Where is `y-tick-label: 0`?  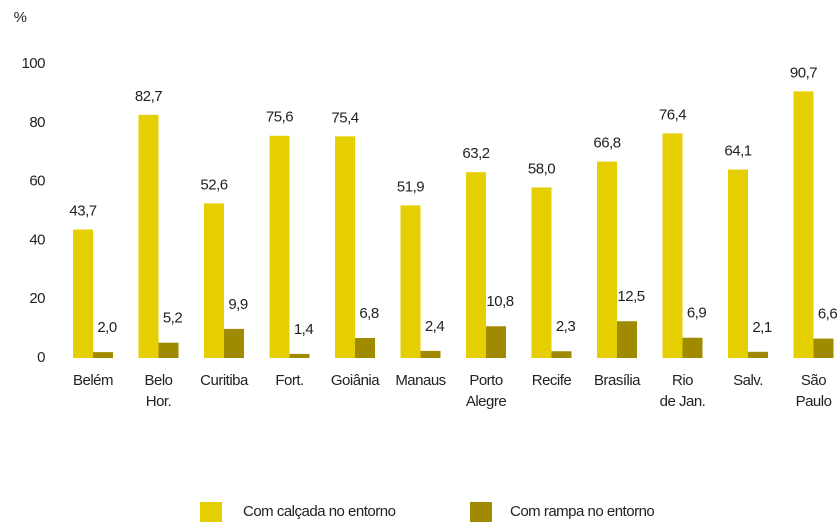
y-tick-label: 0 is located at coordinates (41, 357).